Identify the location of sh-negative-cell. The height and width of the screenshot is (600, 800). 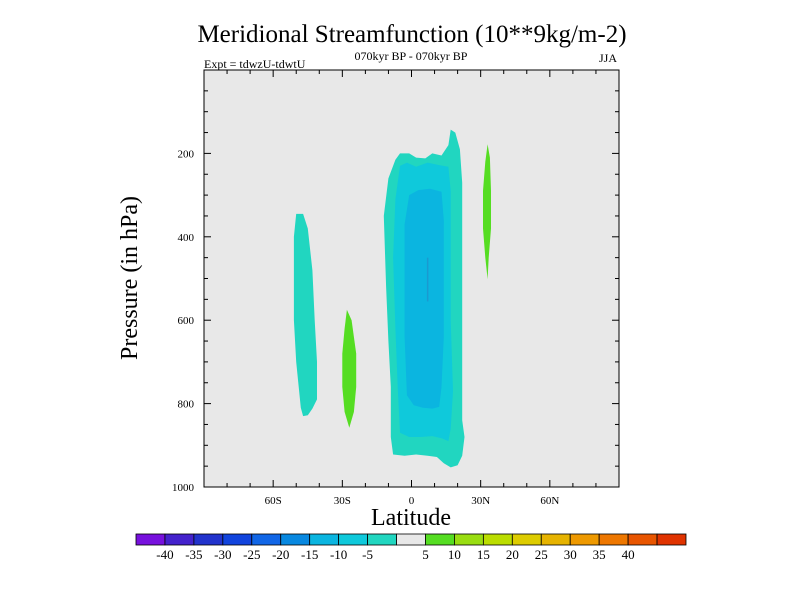
(305, 315).